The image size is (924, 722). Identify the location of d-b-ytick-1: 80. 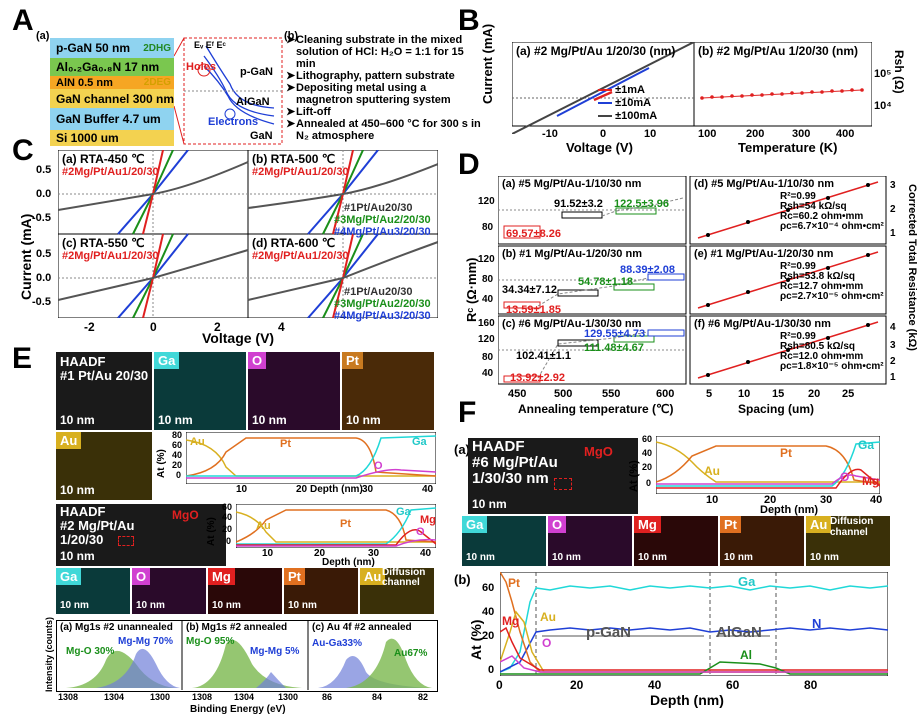
(488, 279).